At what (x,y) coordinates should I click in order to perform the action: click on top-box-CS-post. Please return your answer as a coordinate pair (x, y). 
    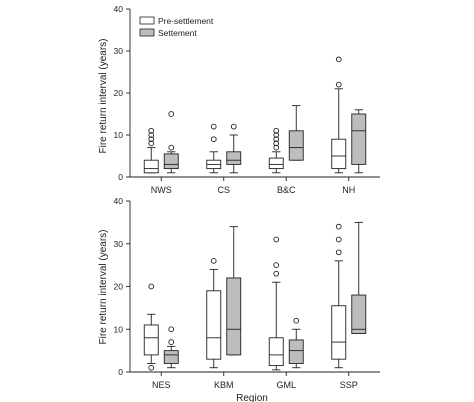
    Looking at the image, I should click on (234, 148).